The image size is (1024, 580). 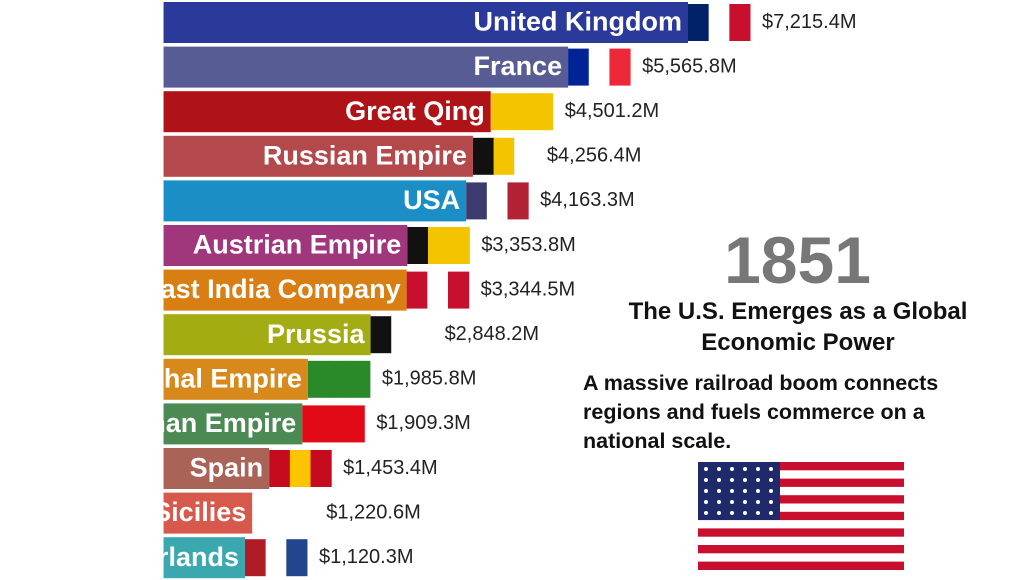 What do you see at coordinates (227, 468) in the screenshot?
I see `category-label: Spain` at bounding box center [227, 468].